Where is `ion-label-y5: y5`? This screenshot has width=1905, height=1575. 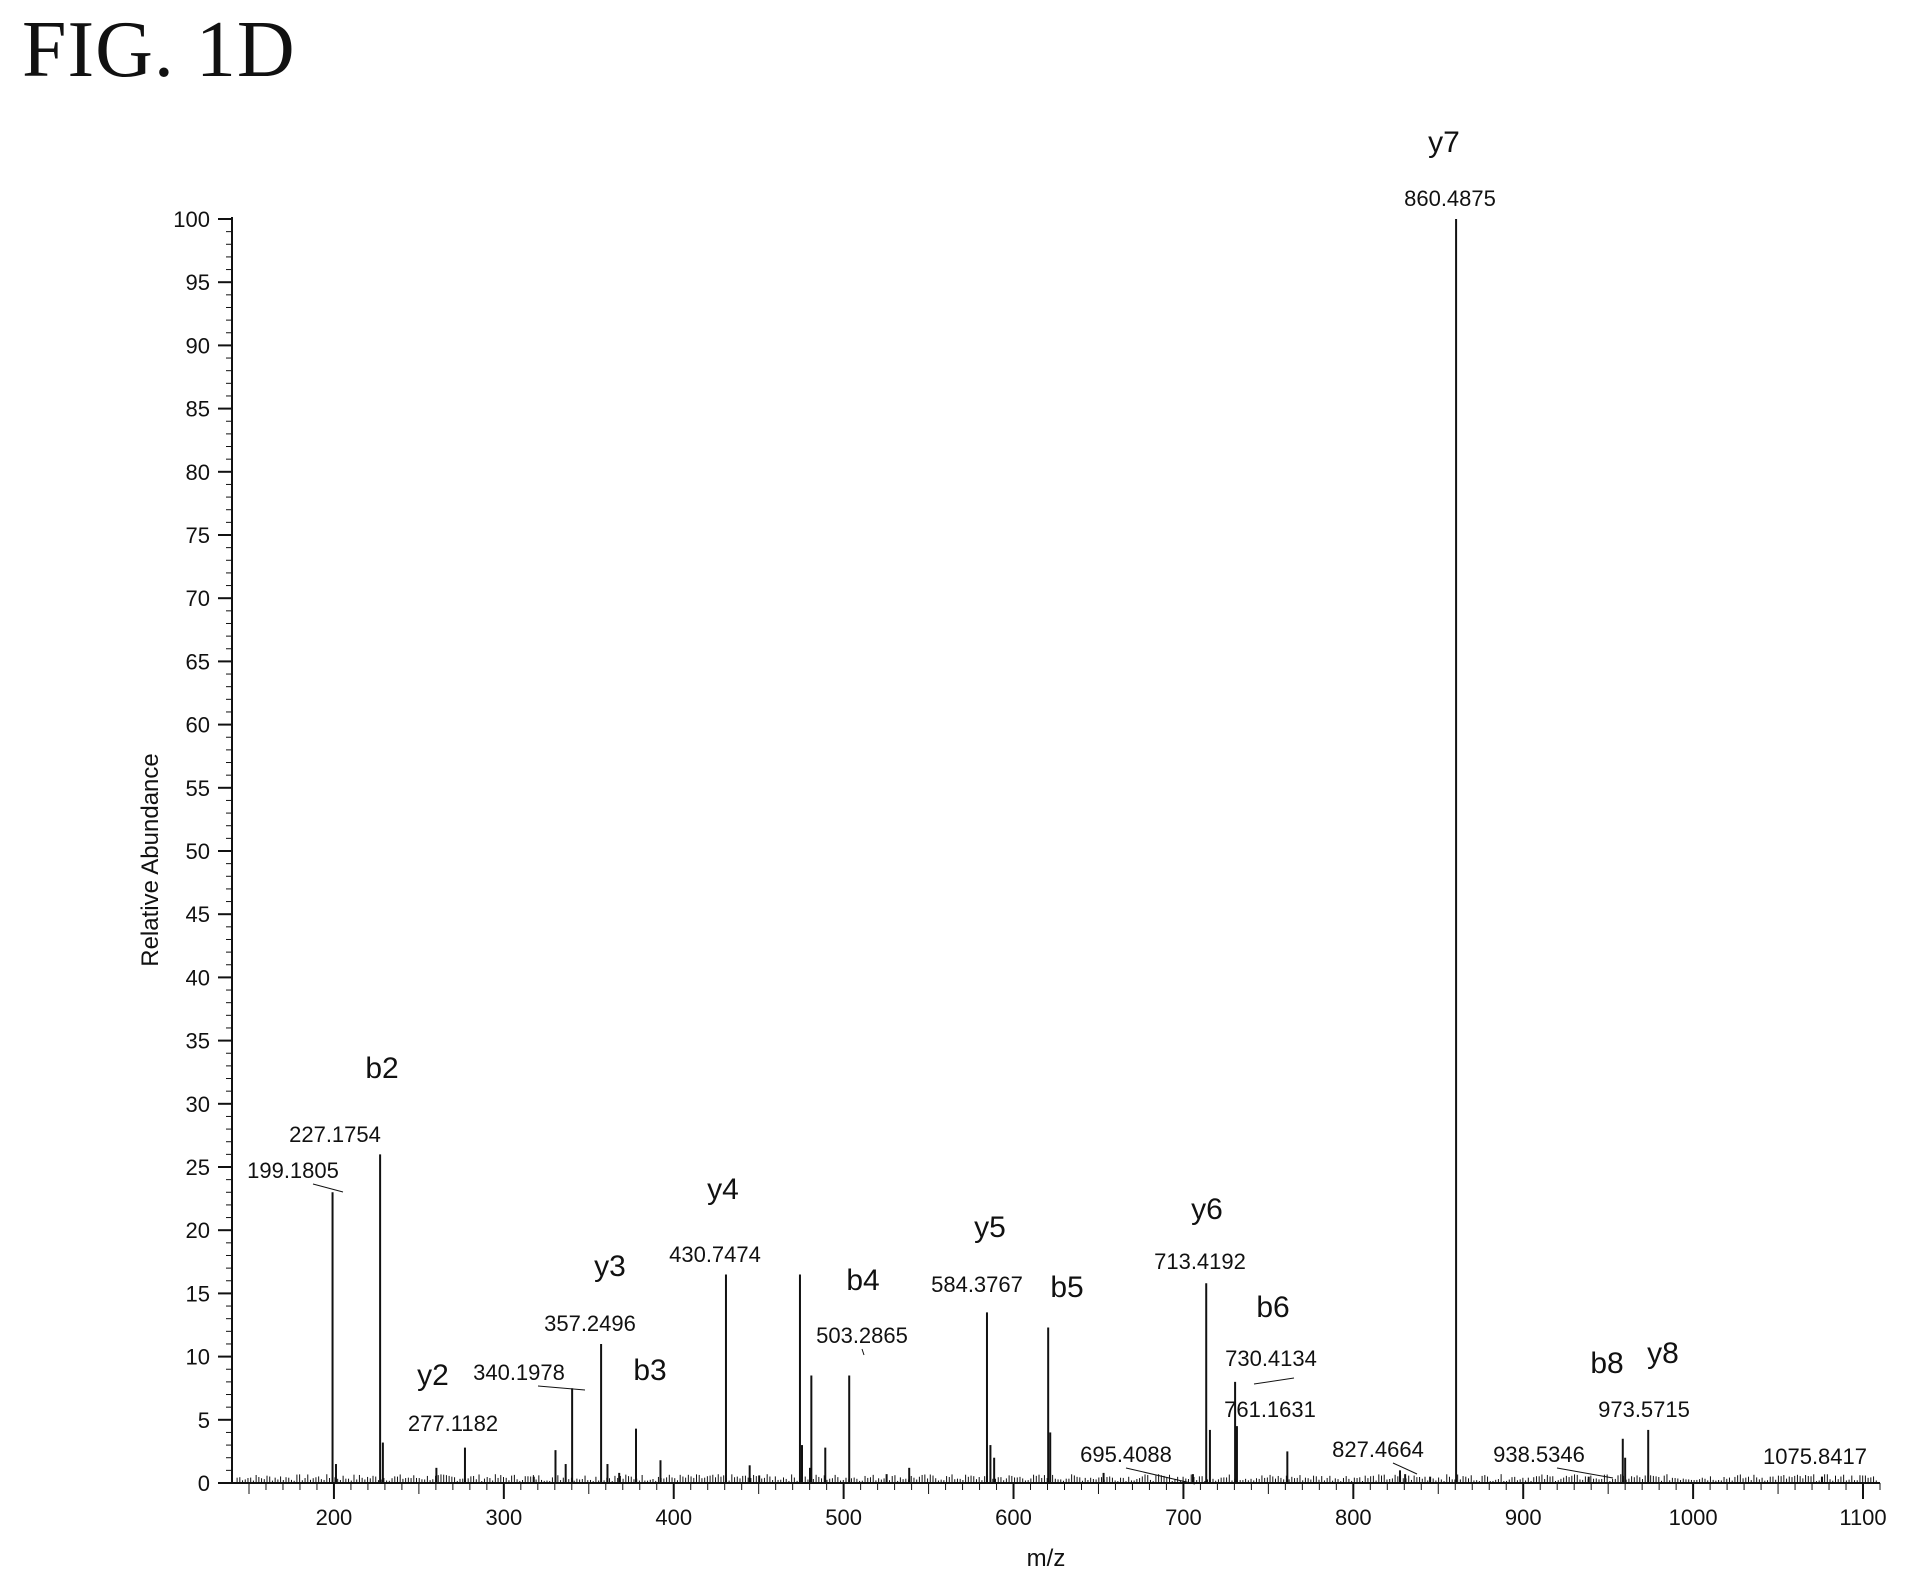 ion-label-y5: y5 is located at coordinates (990, 1227).